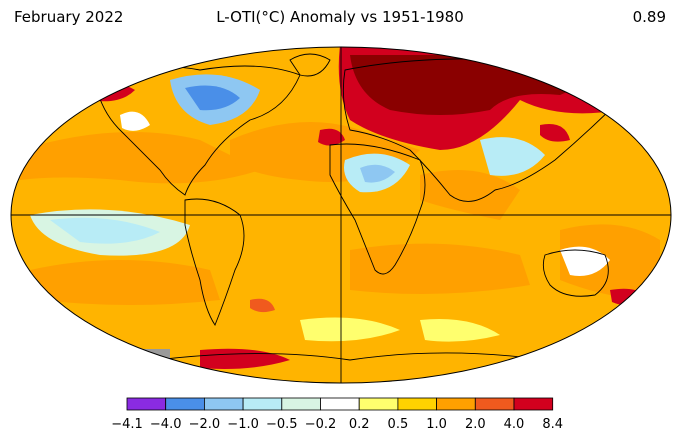  Describe the element at coordinates (340, 17) in the screenshot. I see `map-title: L-OTI(°C) Anomaly vs 1951-1980` at that location.